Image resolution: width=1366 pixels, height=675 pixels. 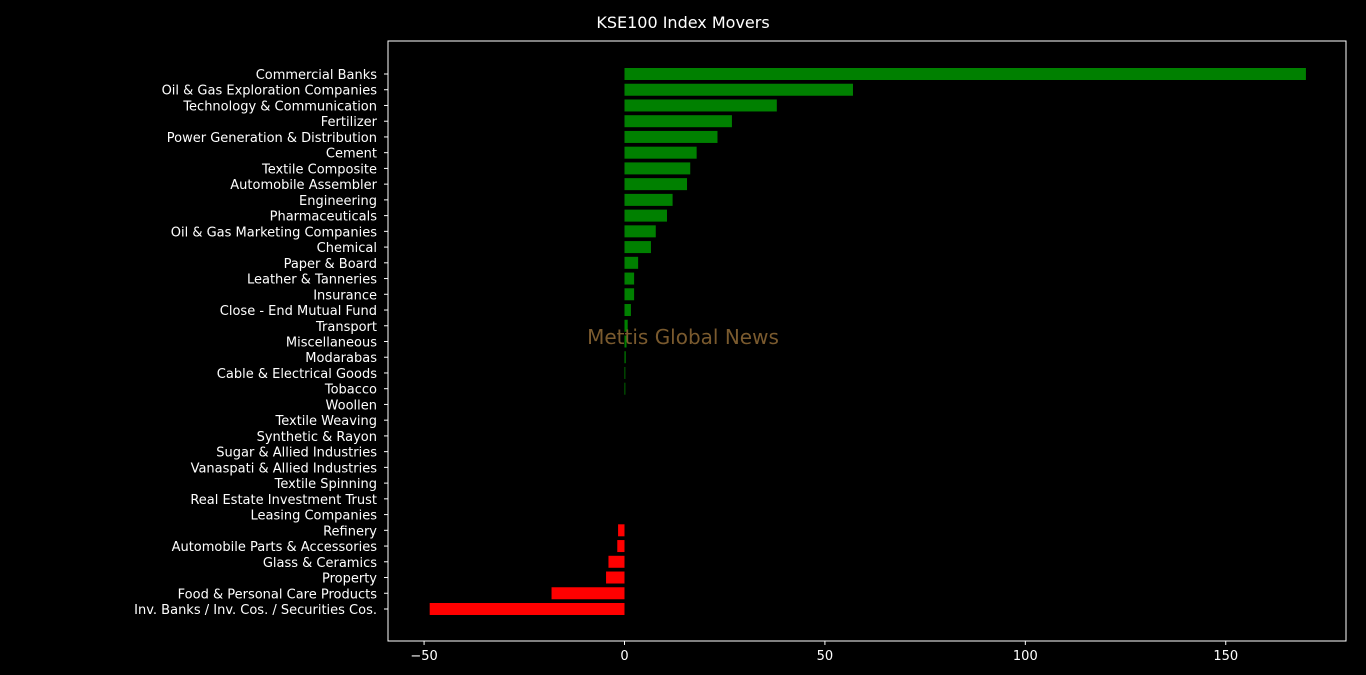 What do you see at coordinates (297, 374) in the screenshot?
I see `category-label: Cable & Electrical Goods` at bounding box center [297, 374].